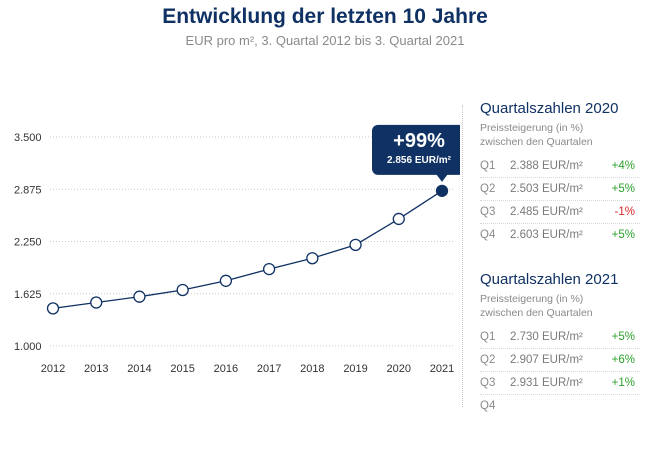 The width and height of the screenshot is (650, 451). What do you see at coordinates (546, 360) in the screenshot?
I see `quarter-value: 2.907 EUR/m²` at bounding box center [546, 360].